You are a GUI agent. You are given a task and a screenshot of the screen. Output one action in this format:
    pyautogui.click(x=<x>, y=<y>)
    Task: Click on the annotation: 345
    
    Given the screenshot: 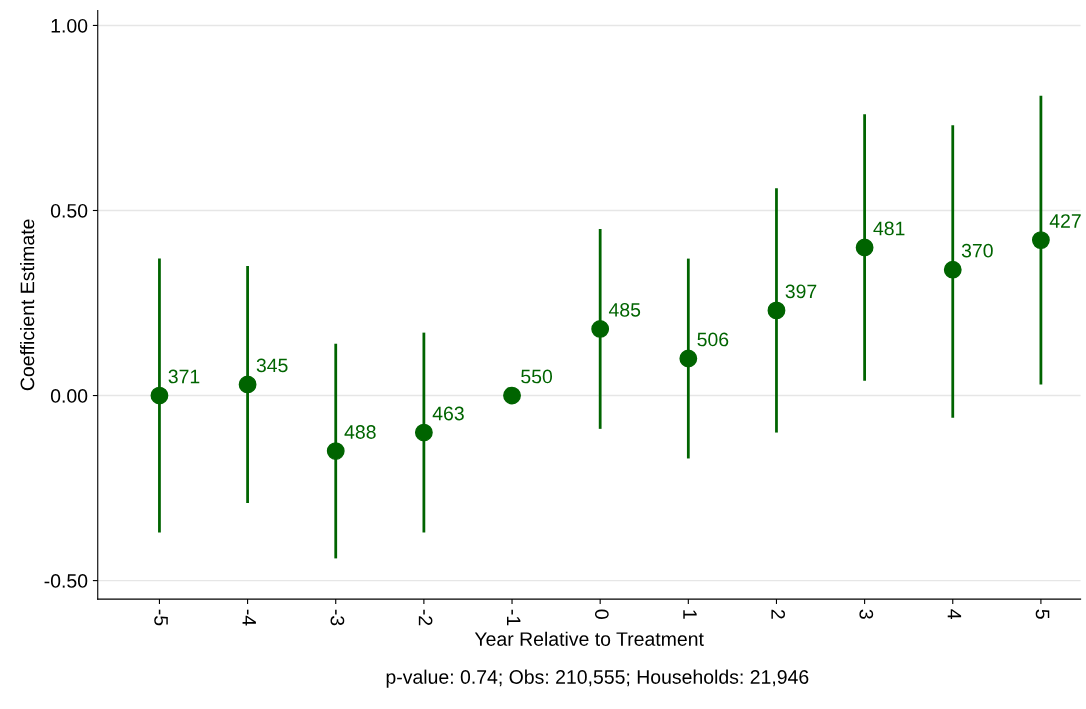 What is the action you would take?
    pyautogui.click(x=272, y=365)
    